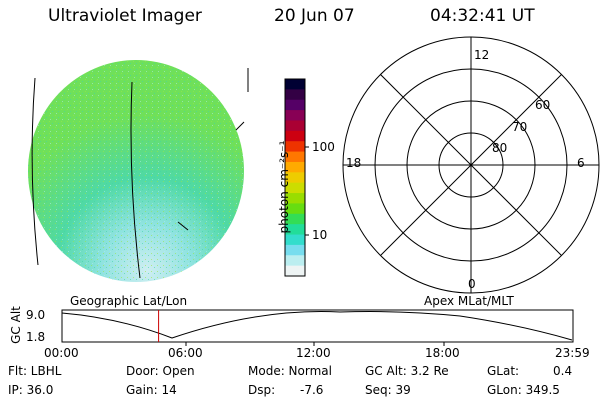 The width and height of the screenshot is (600, 400). Describe the element at coordinates (125, 16) in the screenshot. I see `app-title: Ultraviolet Imager` at that location.